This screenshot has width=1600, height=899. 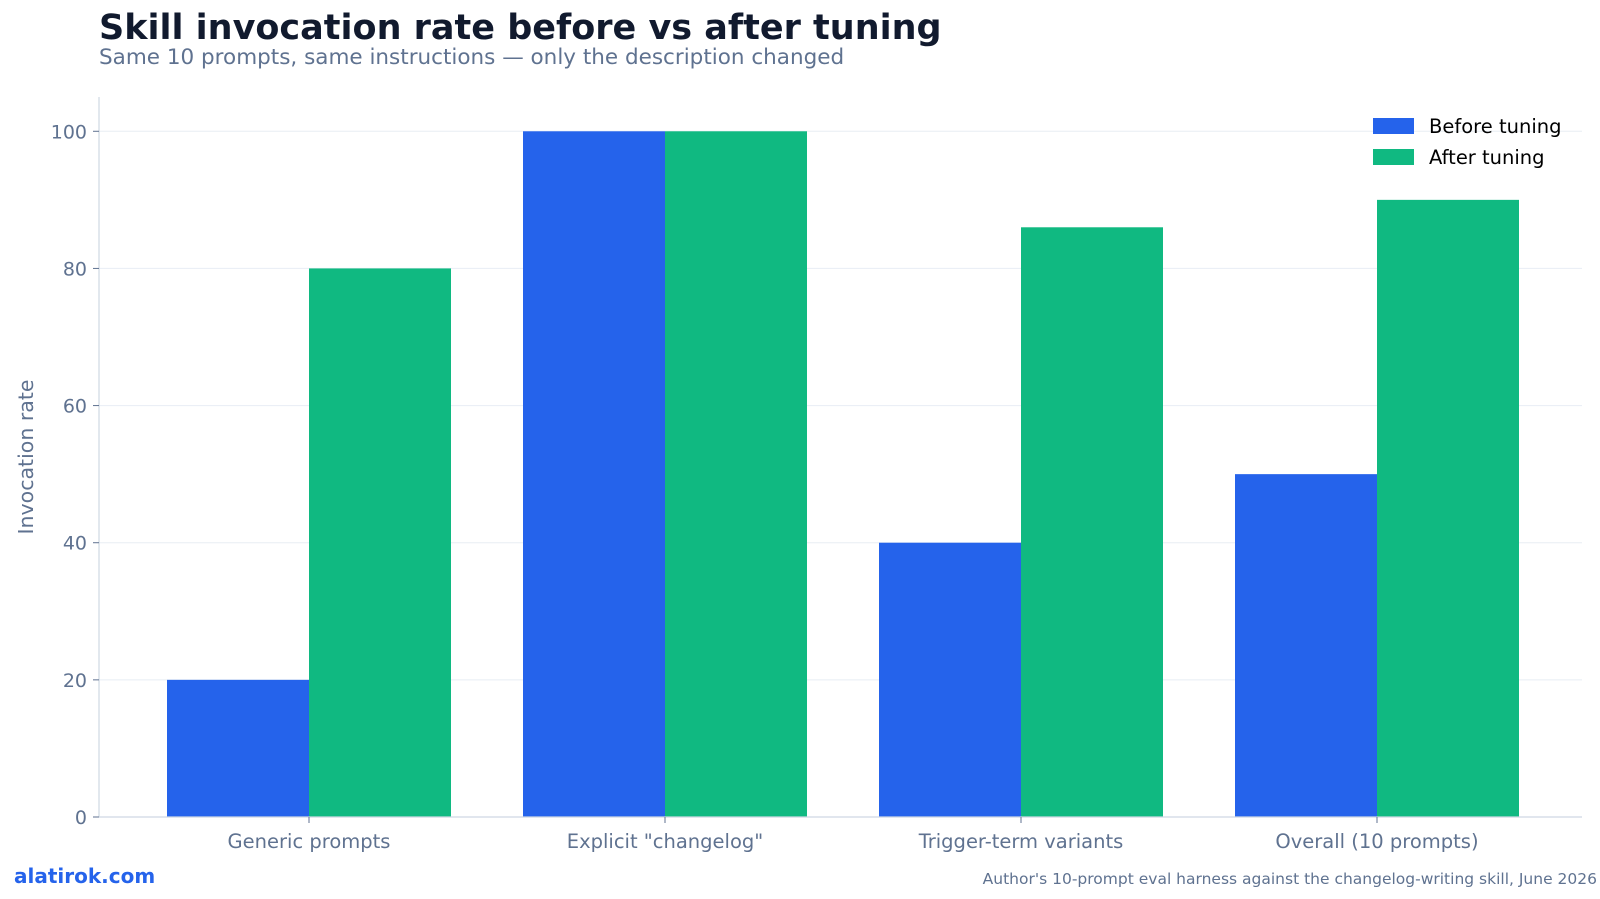 I want to click on x-tick-label: Explicit "changelog", so click(x=665, y=841).